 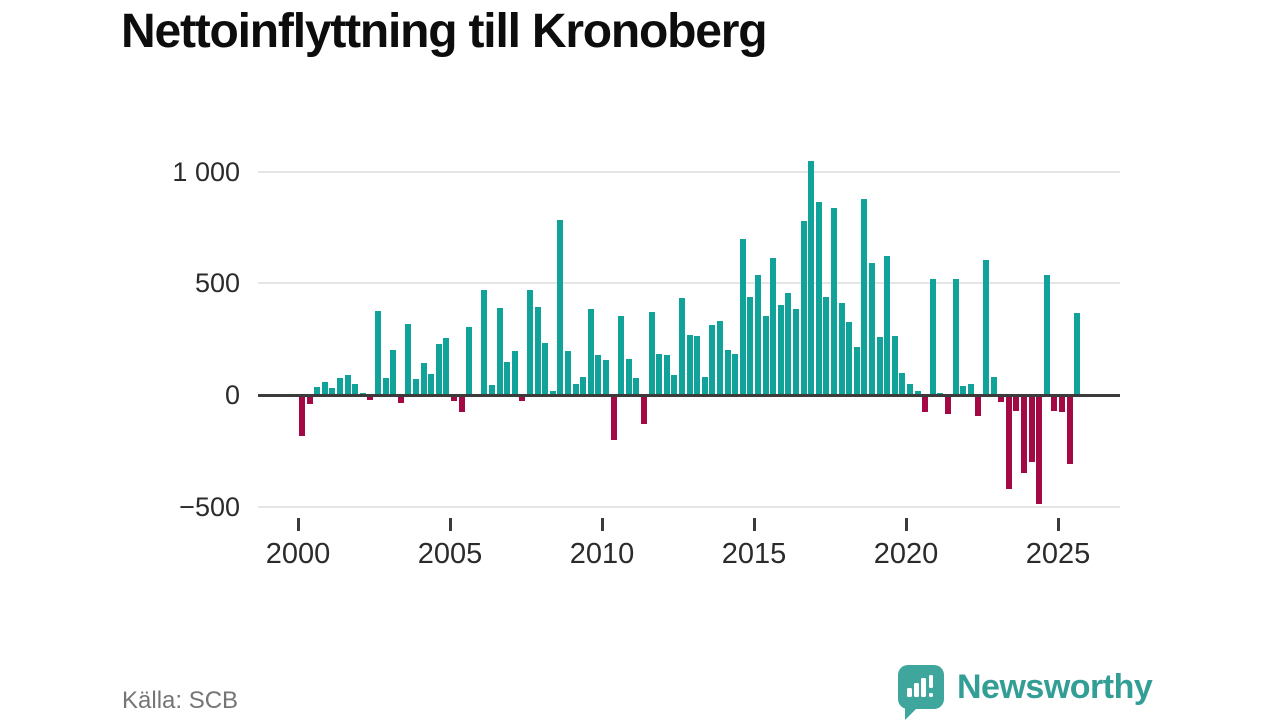 What do you see at coordinates (955, 336) in the screenshot?
I see `bar-2021-q3` at bounding box center [955, 336].